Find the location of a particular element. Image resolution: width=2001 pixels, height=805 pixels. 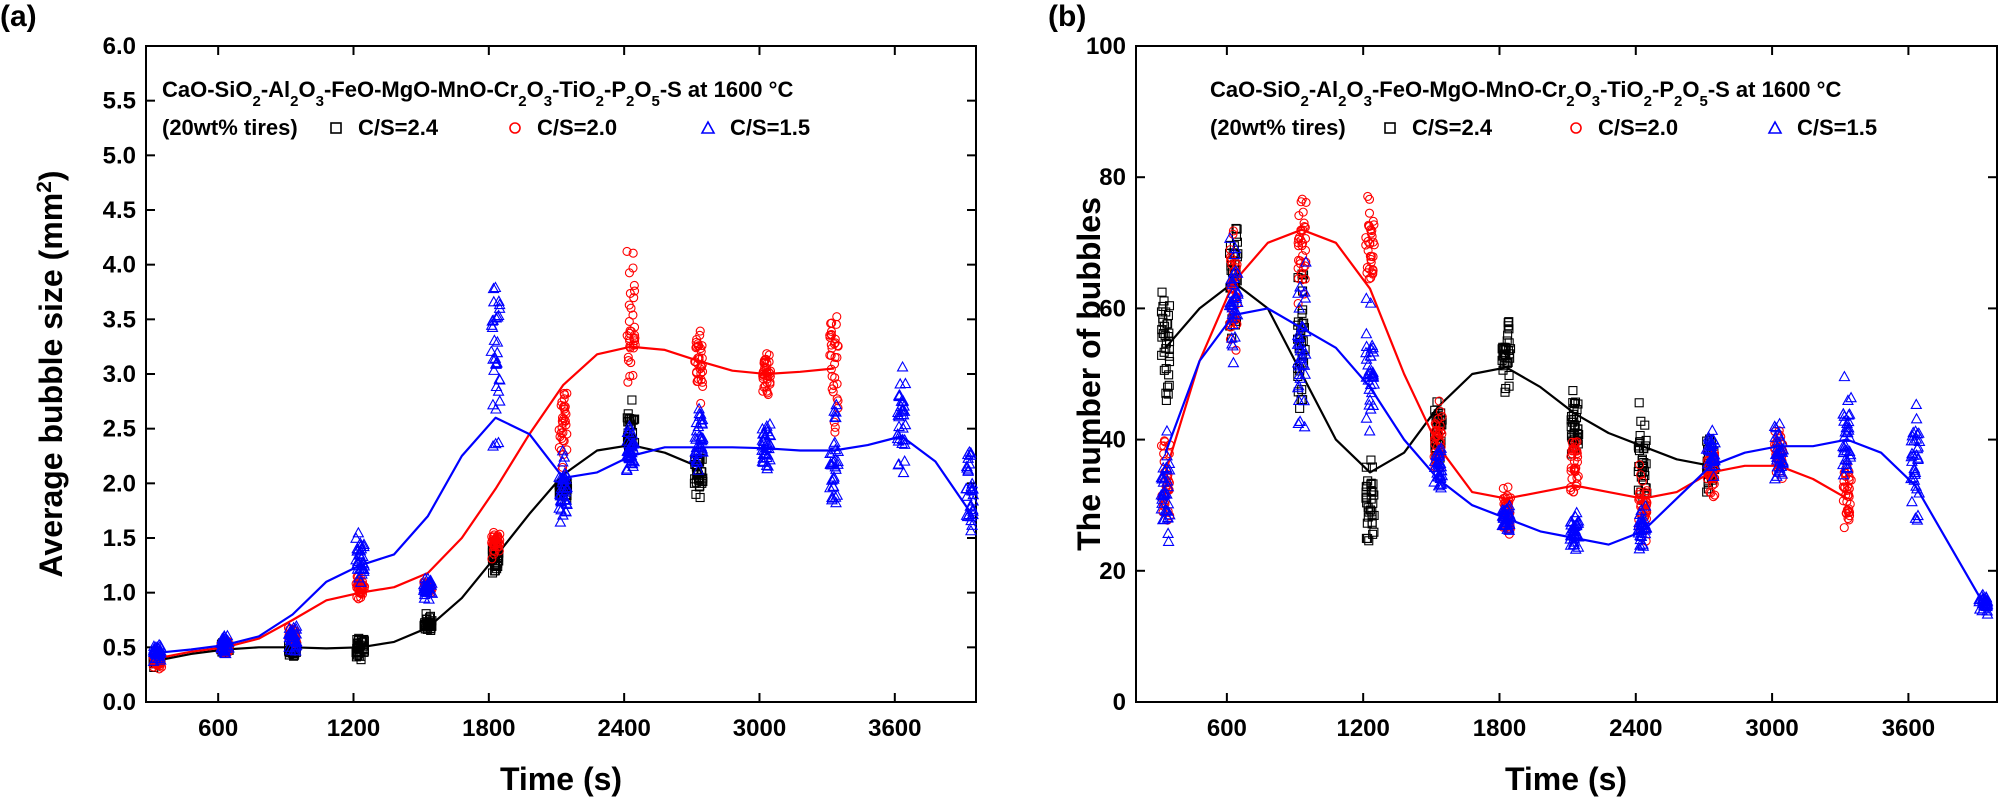

panel-a-x-tick-label: 600 is located at coordinates (218, 728).